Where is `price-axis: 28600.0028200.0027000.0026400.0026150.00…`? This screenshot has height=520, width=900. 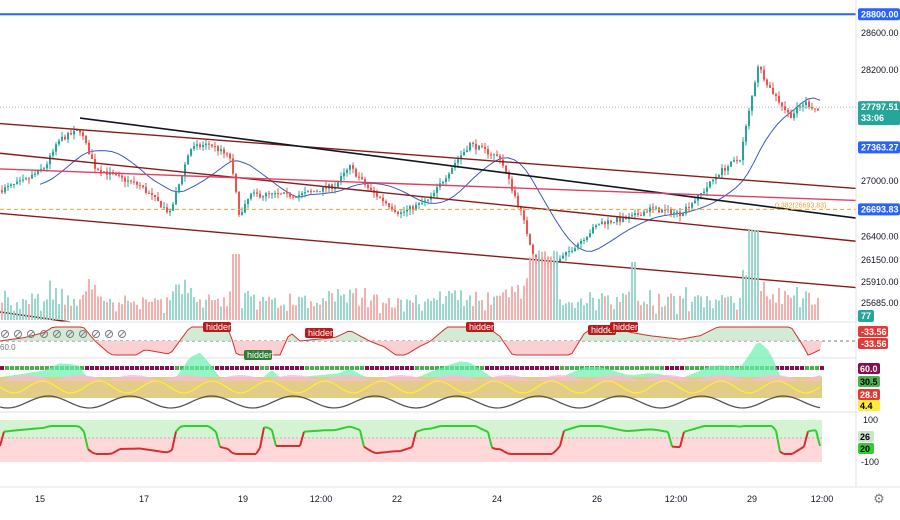 price-axis: 28600.0028200.0027000.0026400.0026150.00… is located at coordinates (878, 257).